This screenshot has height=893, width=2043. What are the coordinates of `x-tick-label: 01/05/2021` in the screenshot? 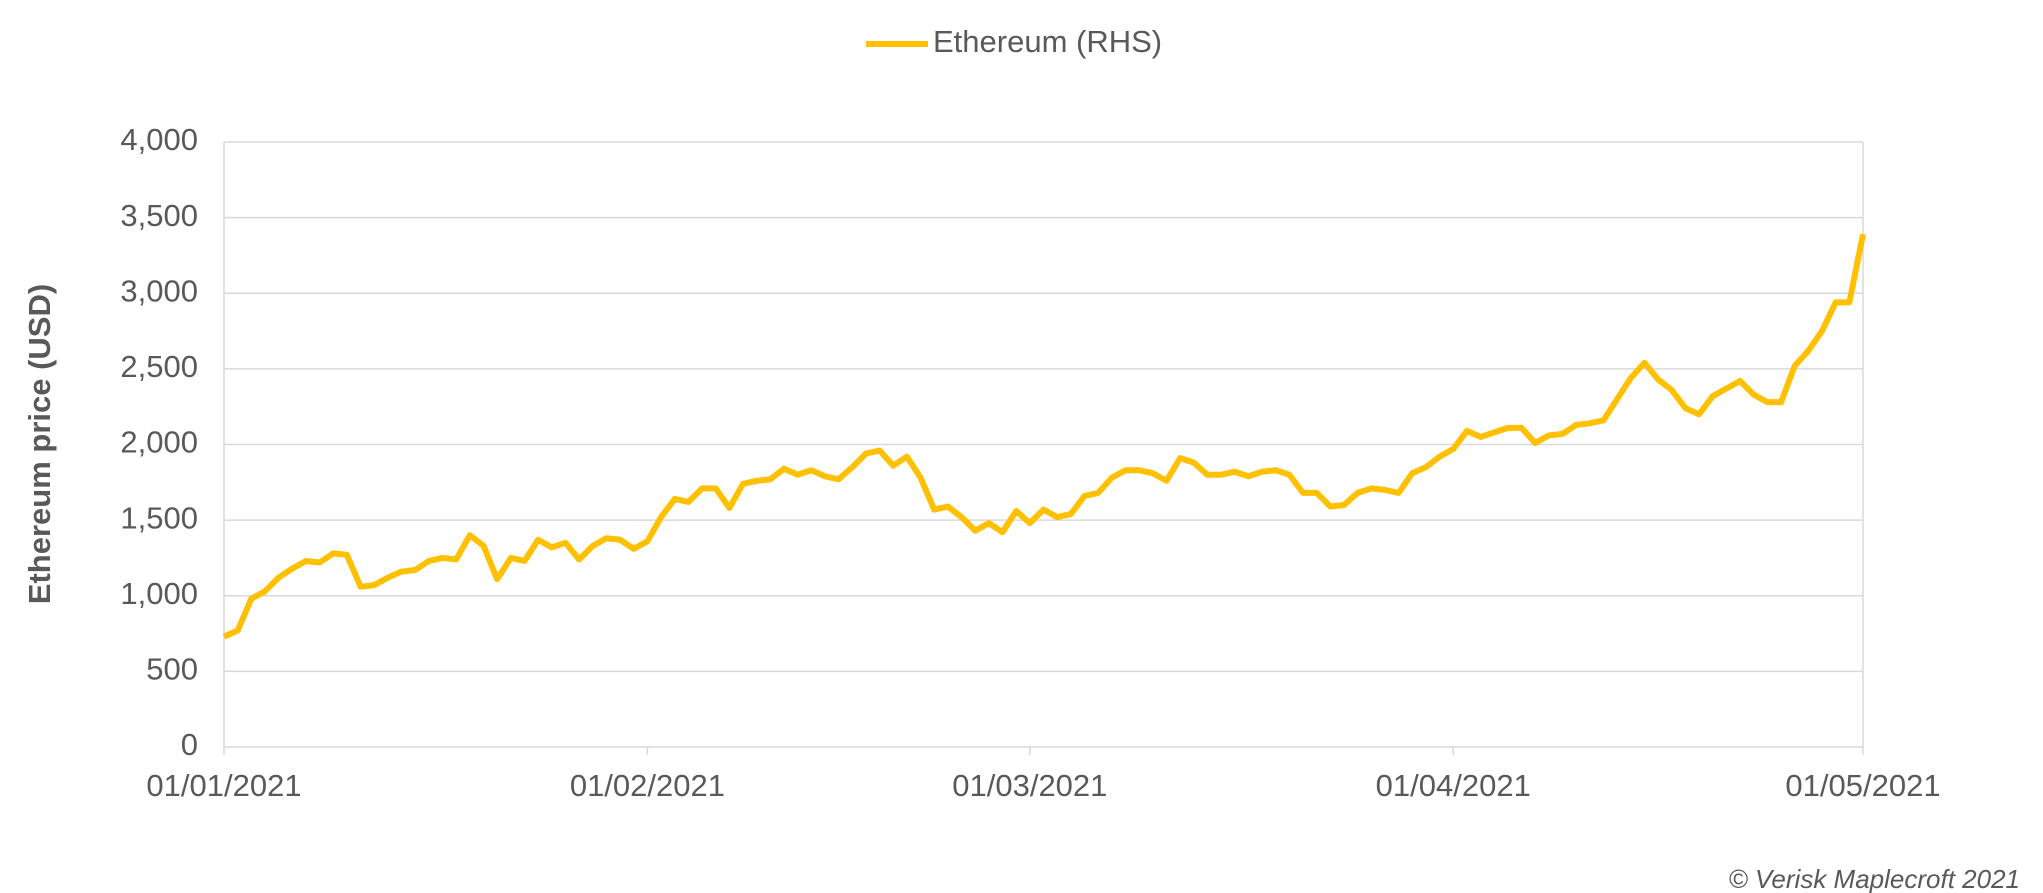 It's located at (1862, 785).